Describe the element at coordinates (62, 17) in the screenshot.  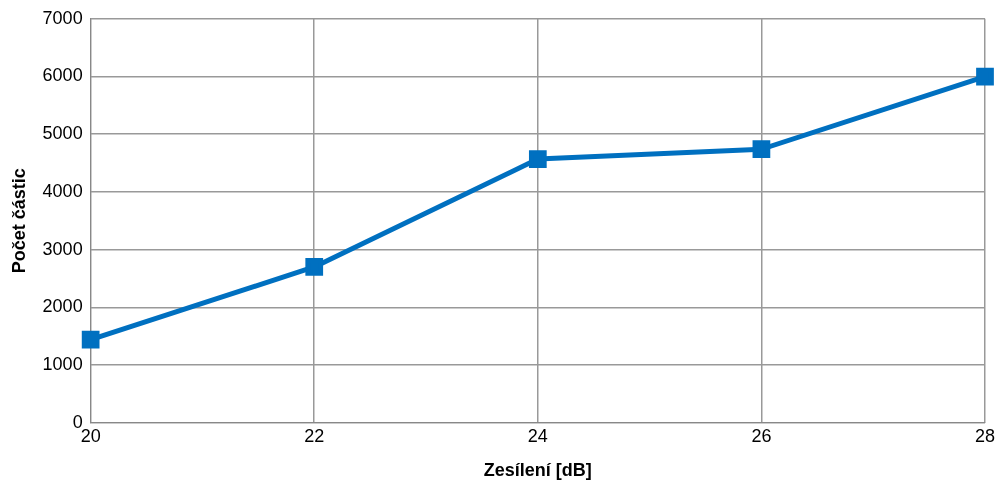
I see `y-tick-label: 7000` at that location.